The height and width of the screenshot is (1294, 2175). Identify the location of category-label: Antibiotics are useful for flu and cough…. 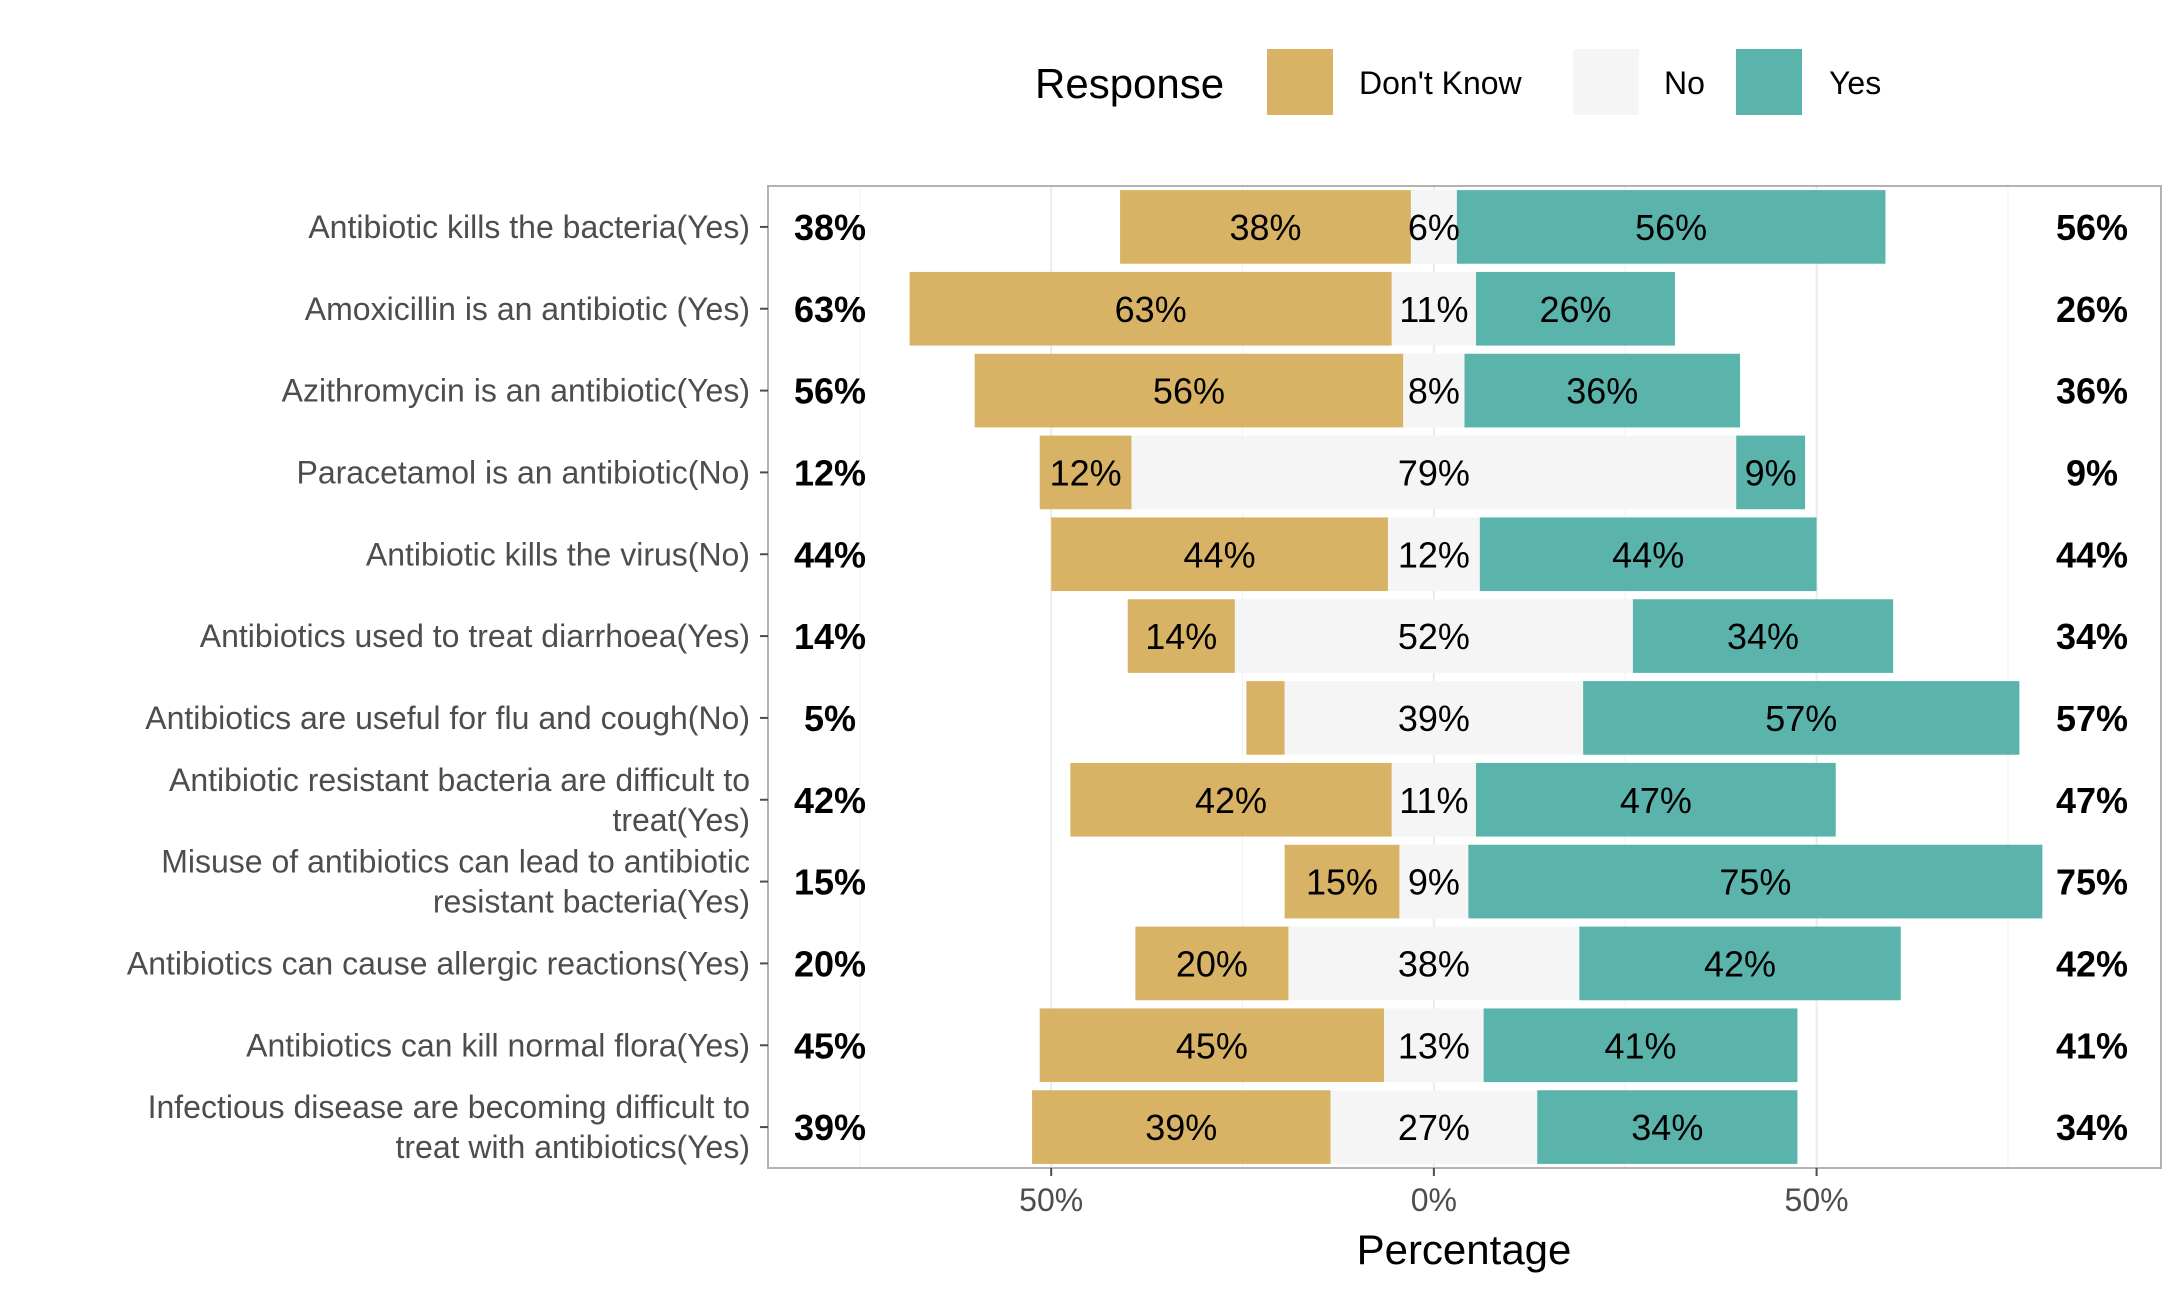
(447, 718).